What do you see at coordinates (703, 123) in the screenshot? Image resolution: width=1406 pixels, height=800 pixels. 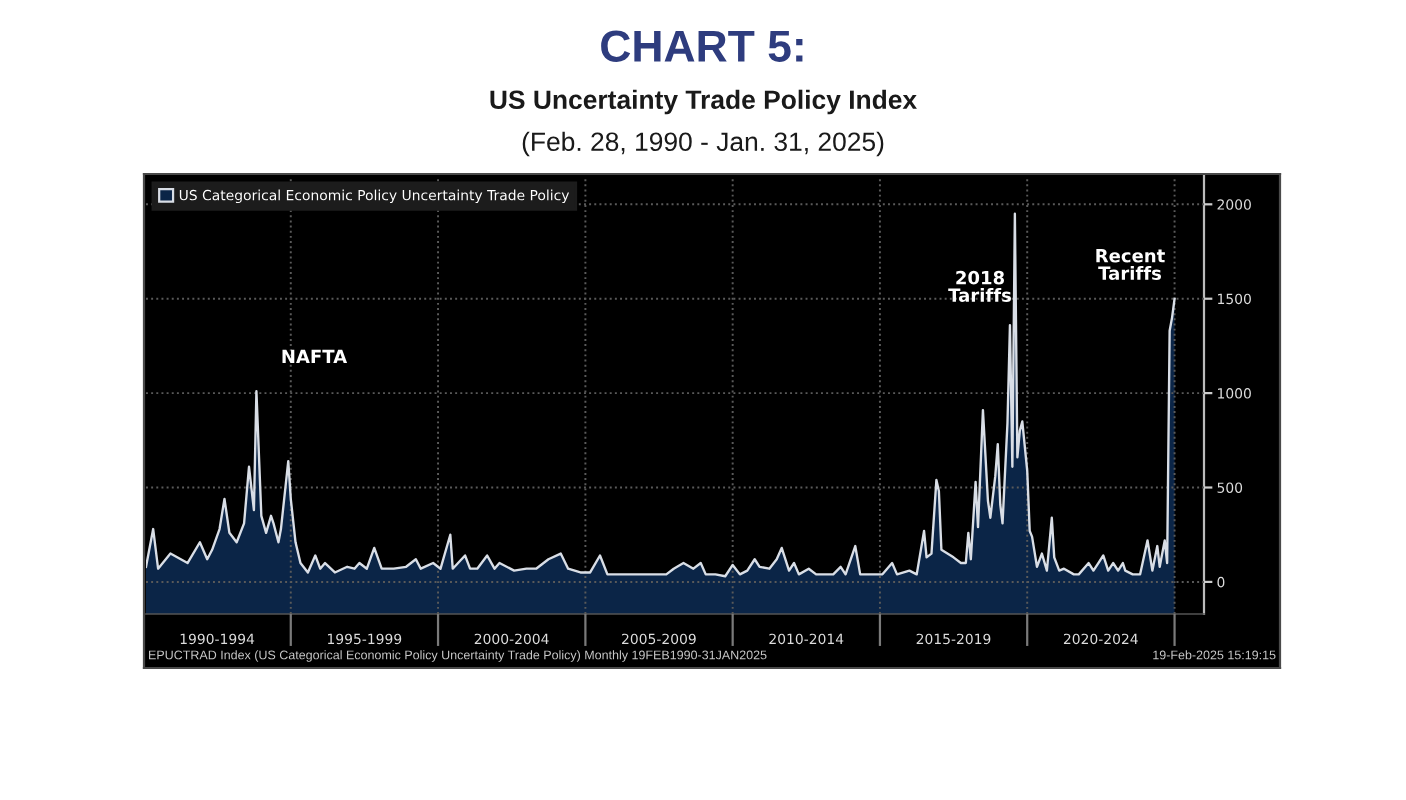 I see `chart-subtitle: US Uncertainty Trade Policy Index (Feb. 28, 1990 - Jan. 31, 2025)` at bounding box center [703, 123].